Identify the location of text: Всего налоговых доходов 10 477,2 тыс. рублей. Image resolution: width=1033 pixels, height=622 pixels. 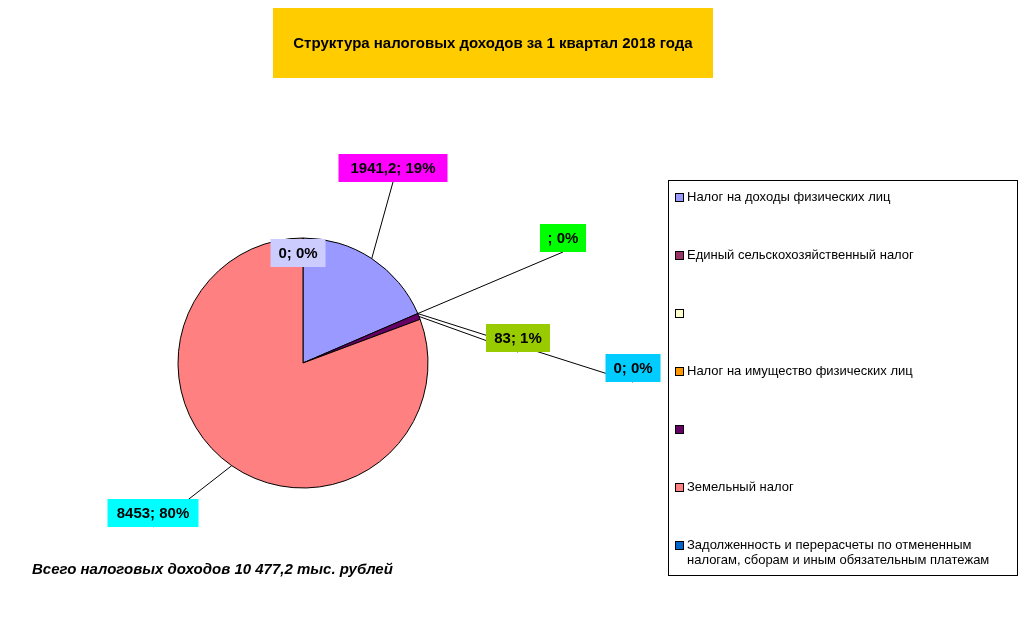
(212, 568).